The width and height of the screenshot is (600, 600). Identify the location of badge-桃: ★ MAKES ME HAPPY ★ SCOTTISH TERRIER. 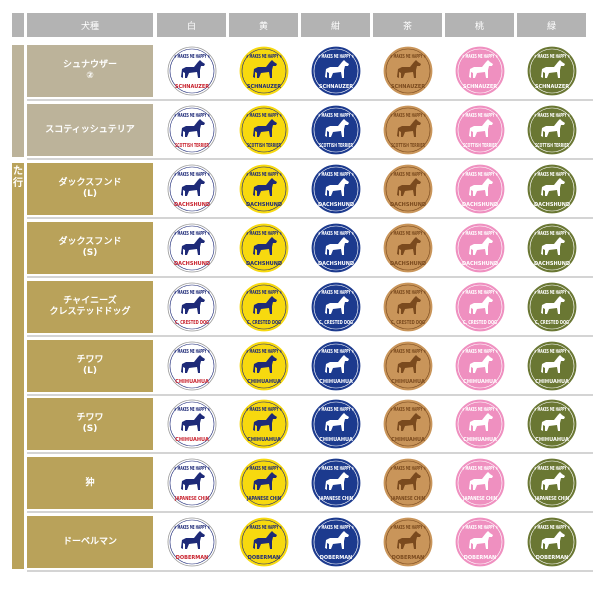
(480, 130).